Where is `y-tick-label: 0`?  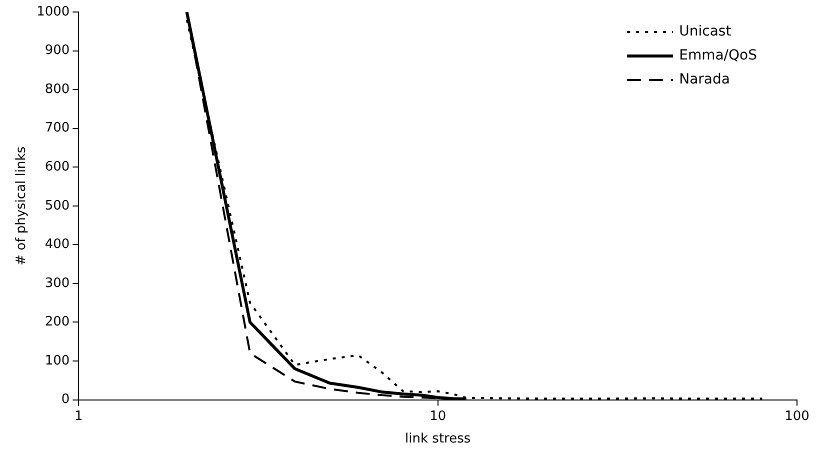
y-tick-label: 0 is located at coordinates (65, 400).